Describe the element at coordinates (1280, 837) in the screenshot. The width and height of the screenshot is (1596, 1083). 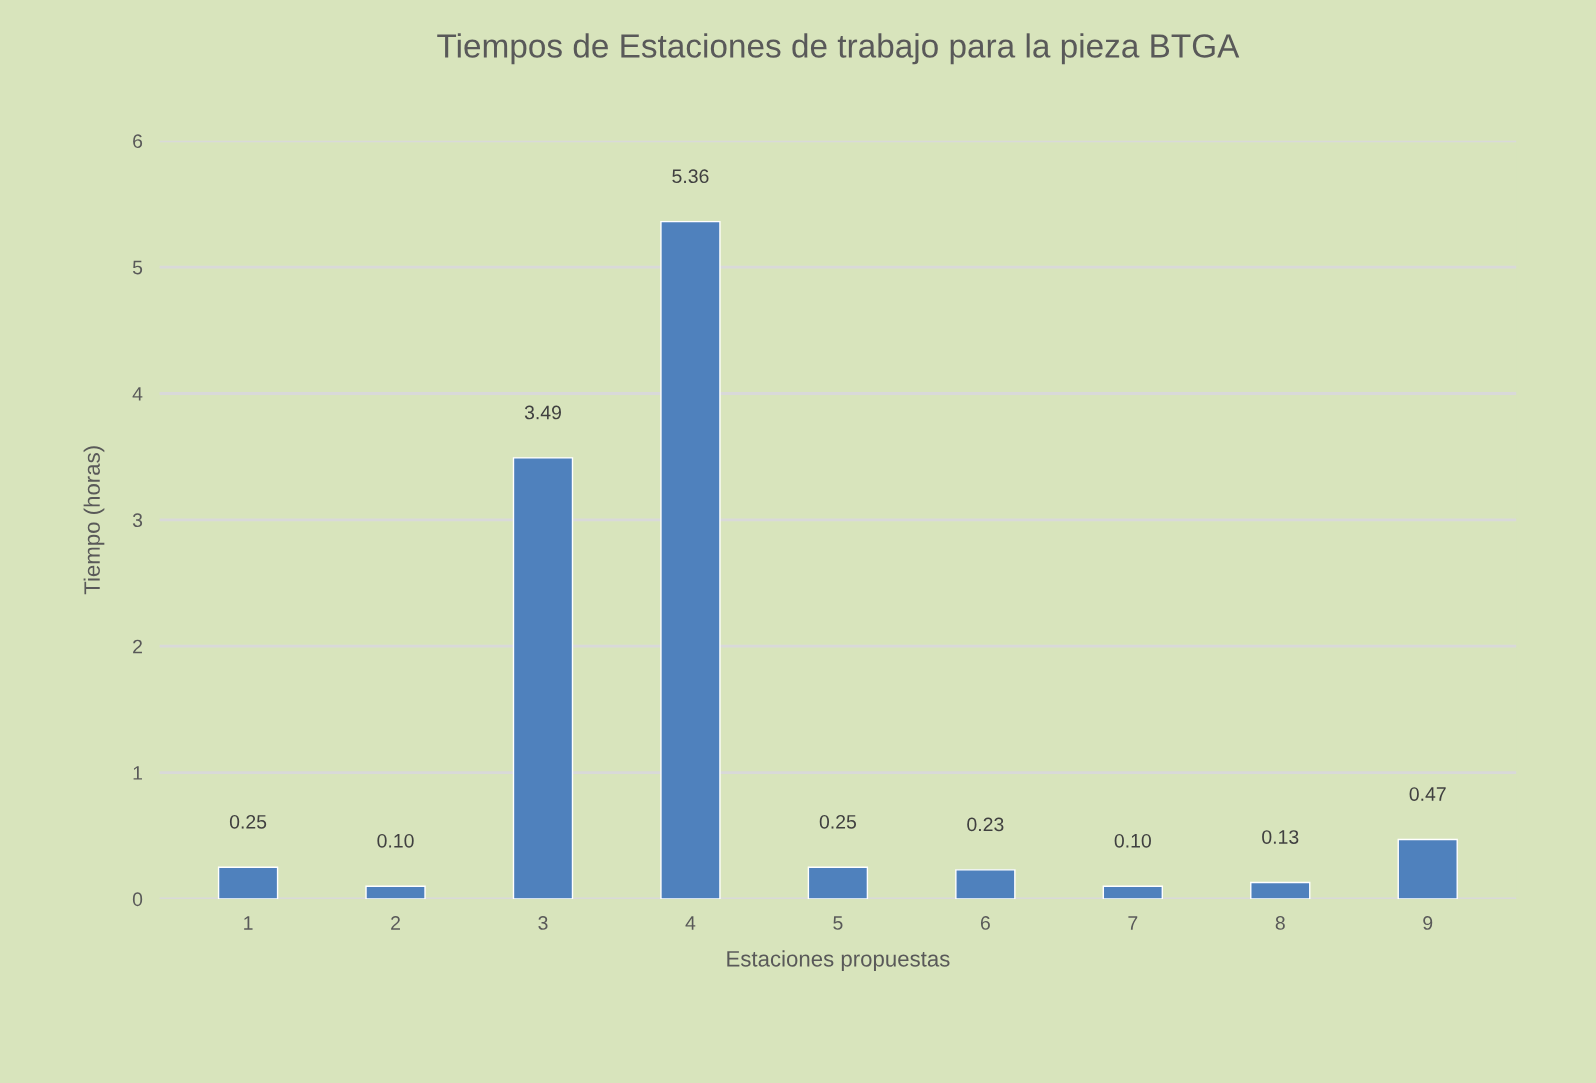
I see `data-label: 0.13` at that location.